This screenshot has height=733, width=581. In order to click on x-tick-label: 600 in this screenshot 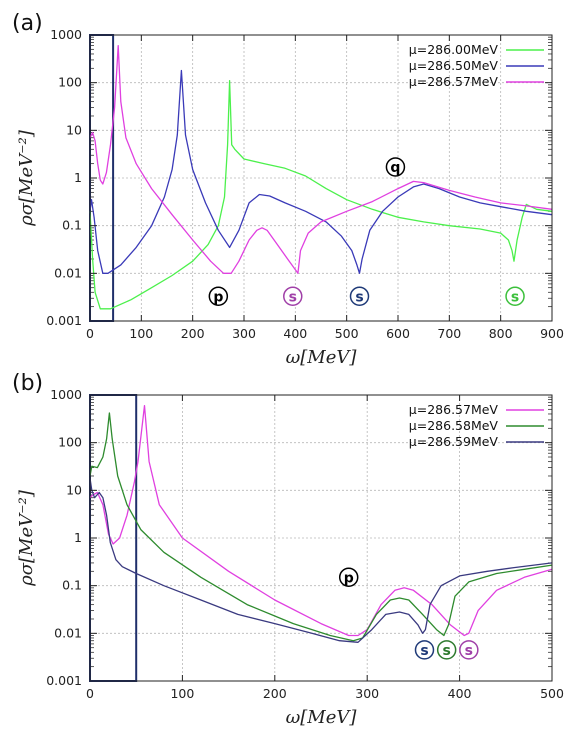, I will do `click(398, 333)`.